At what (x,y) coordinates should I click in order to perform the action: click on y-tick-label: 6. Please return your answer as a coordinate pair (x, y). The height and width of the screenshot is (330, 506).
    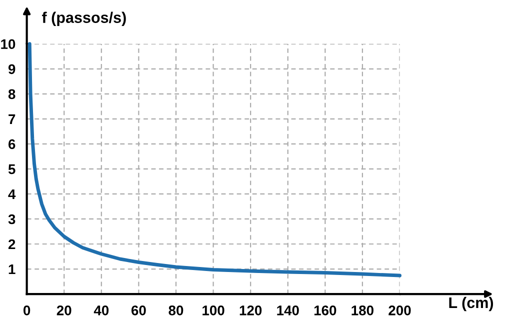
    Looking at the image, I should click on (12, 144).